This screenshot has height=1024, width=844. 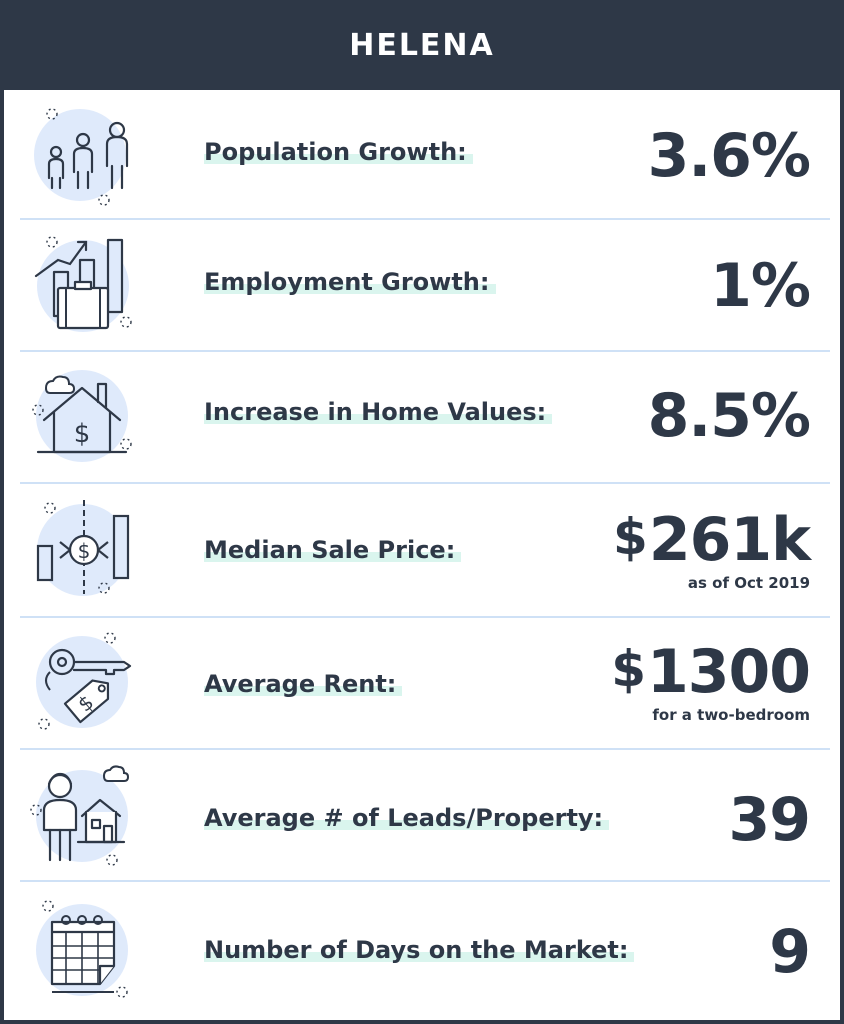 I want to click on person-house-icon, so click(x=83, y=815).